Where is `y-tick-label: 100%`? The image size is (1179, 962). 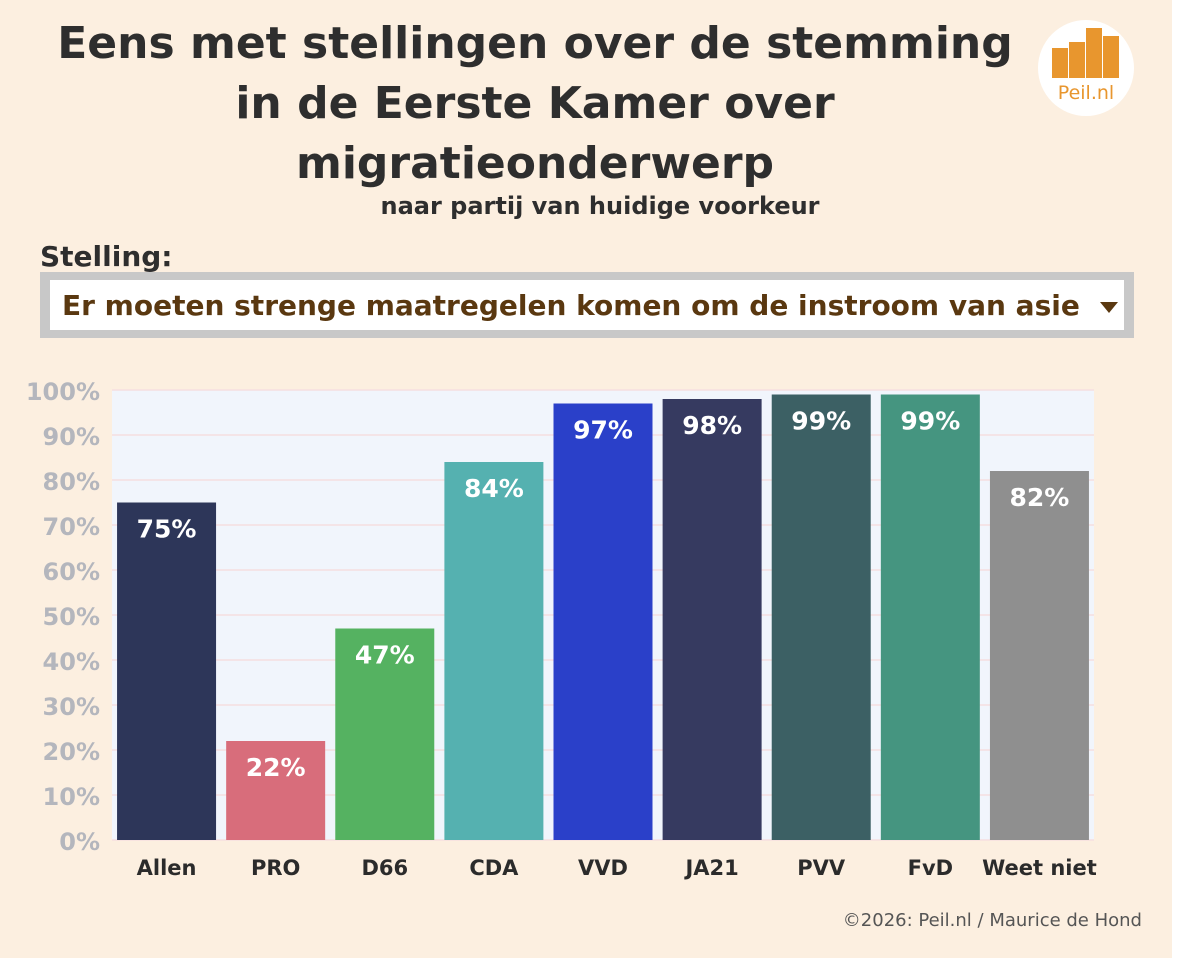 y-tick-label: 100% is located at coordinates (63, 392).